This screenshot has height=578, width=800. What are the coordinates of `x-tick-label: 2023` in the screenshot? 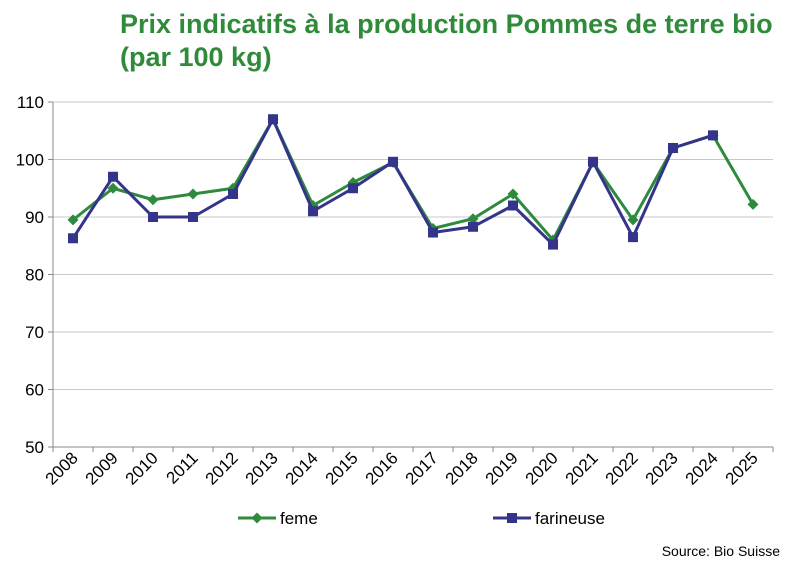 It's located at (662, 468).